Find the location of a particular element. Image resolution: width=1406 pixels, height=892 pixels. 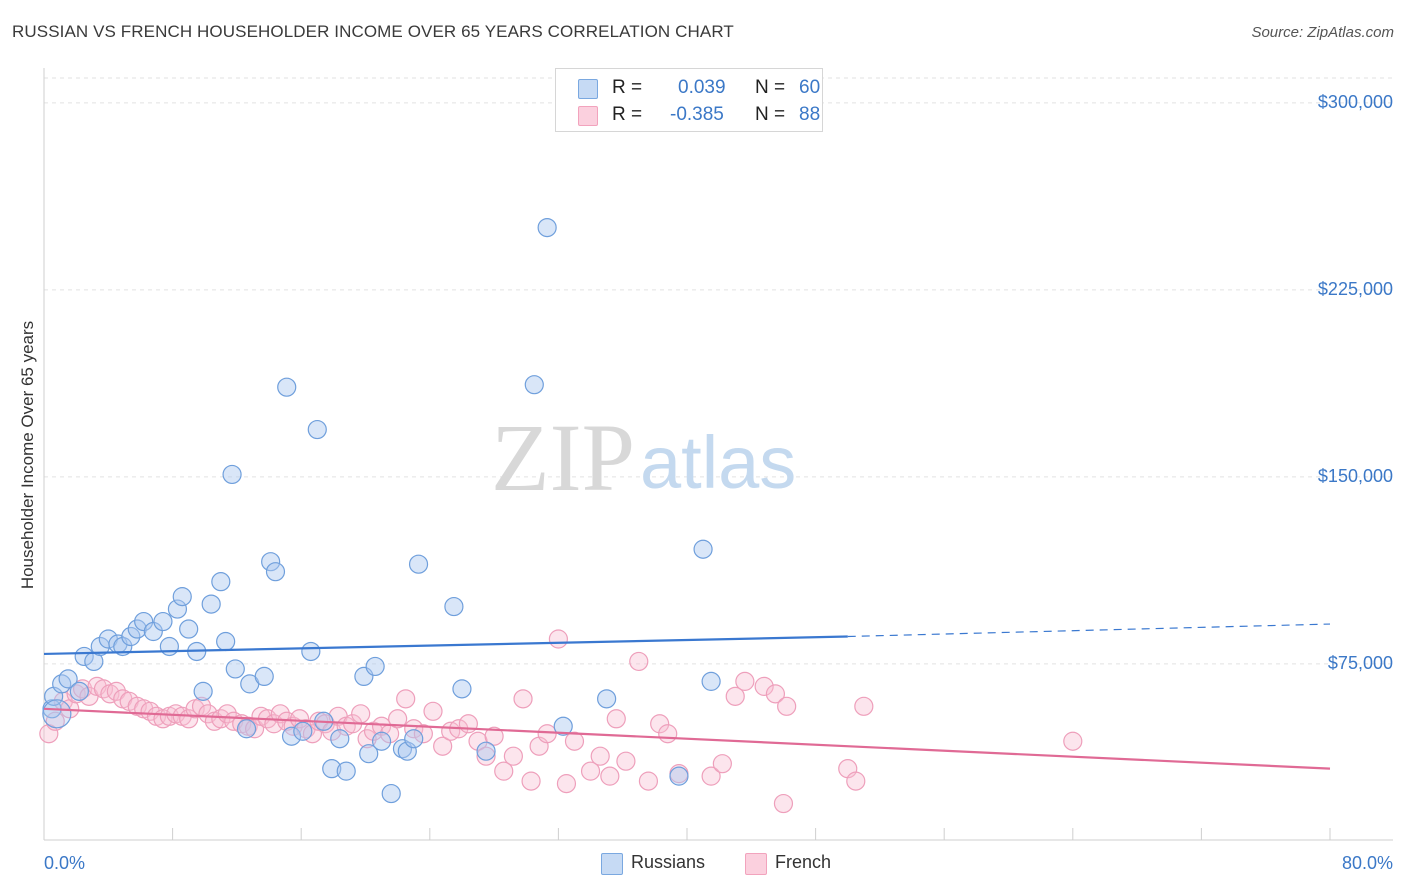

legend-n-label: N = is located at coordinates (770, 87).